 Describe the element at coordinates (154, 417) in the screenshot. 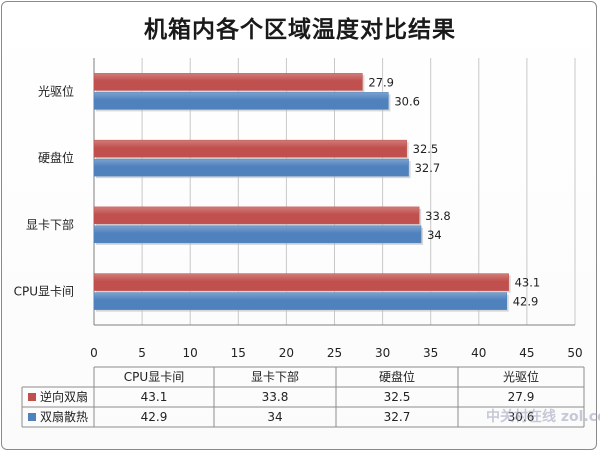

I see `table-cell: 42.9` at that location.